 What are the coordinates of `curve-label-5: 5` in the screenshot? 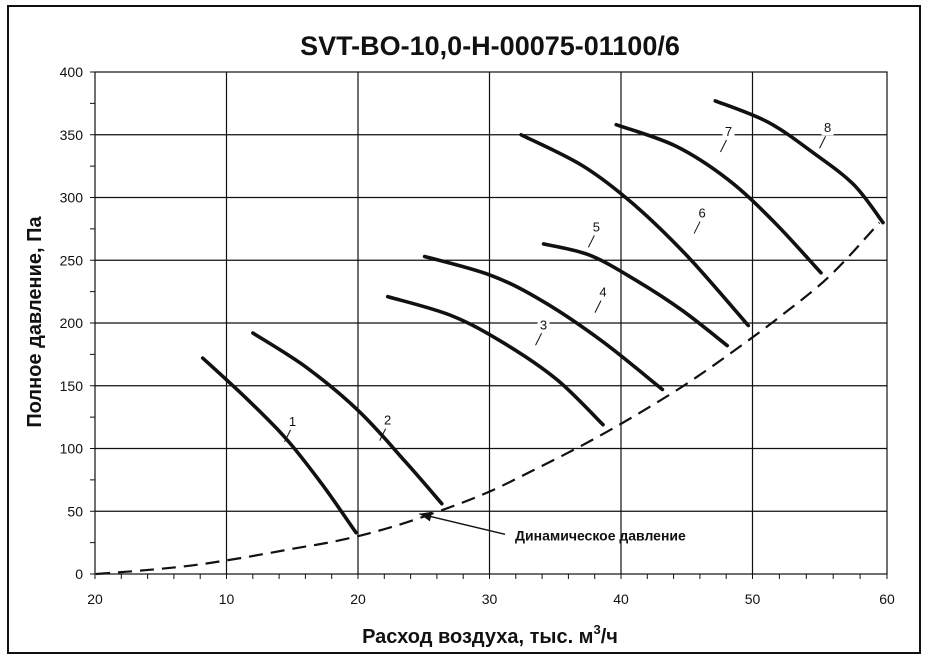 It's located at (596, 226).